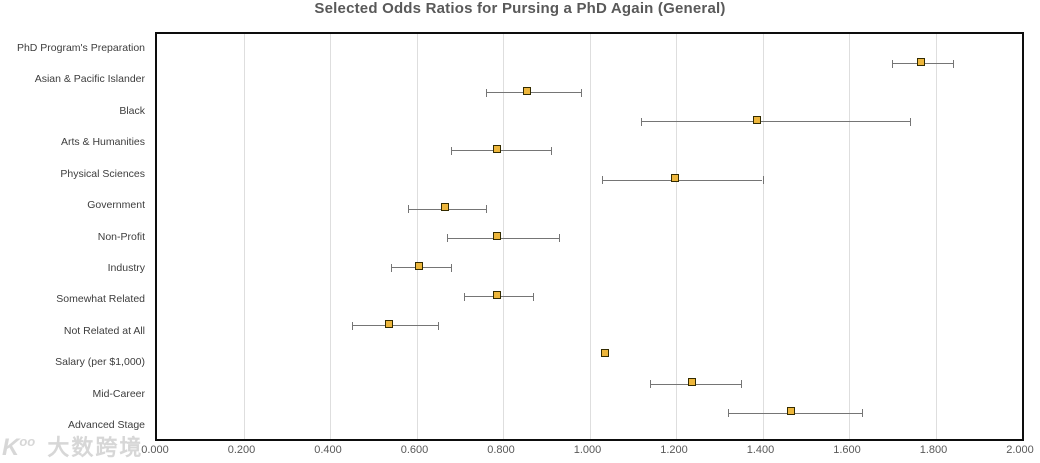  Describe the element at coordinates (116, 205) in the screenshot. I see `category-label: Government` at that location.